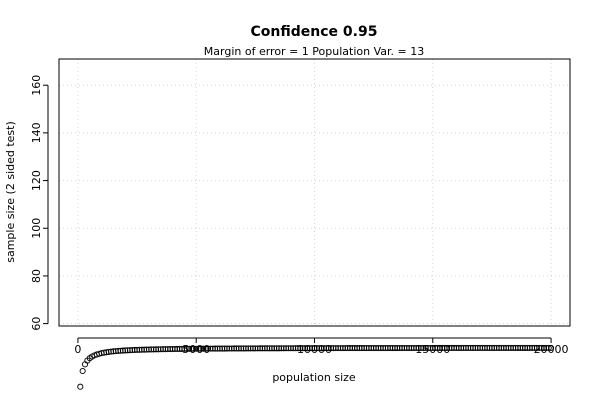 The height and width of the screenshot is (400, 600). I want to click on y-tick-label: 140, so click(36, 132).